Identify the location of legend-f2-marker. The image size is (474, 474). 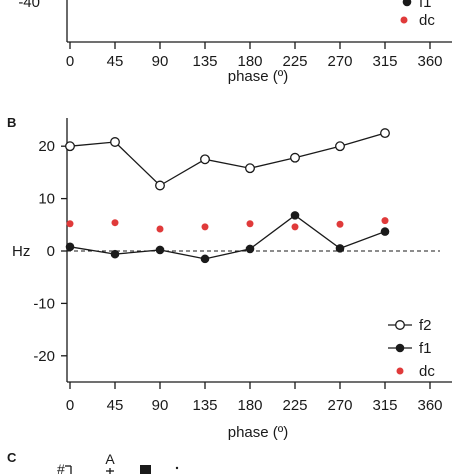
(400, 325).